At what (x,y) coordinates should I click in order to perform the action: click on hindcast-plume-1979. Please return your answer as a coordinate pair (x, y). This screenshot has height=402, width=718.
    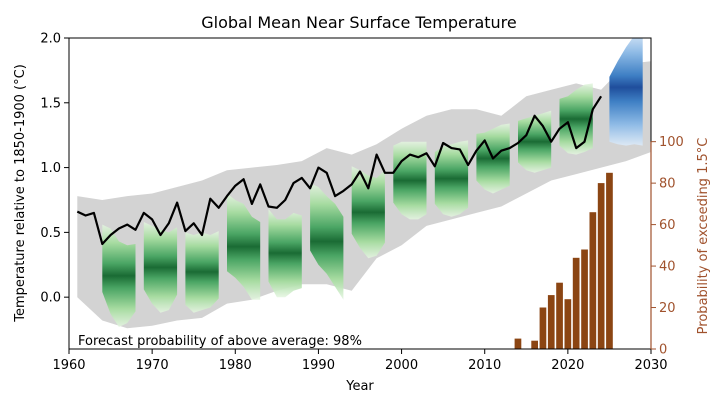
    Looking at the image, I should click on (244, 246).